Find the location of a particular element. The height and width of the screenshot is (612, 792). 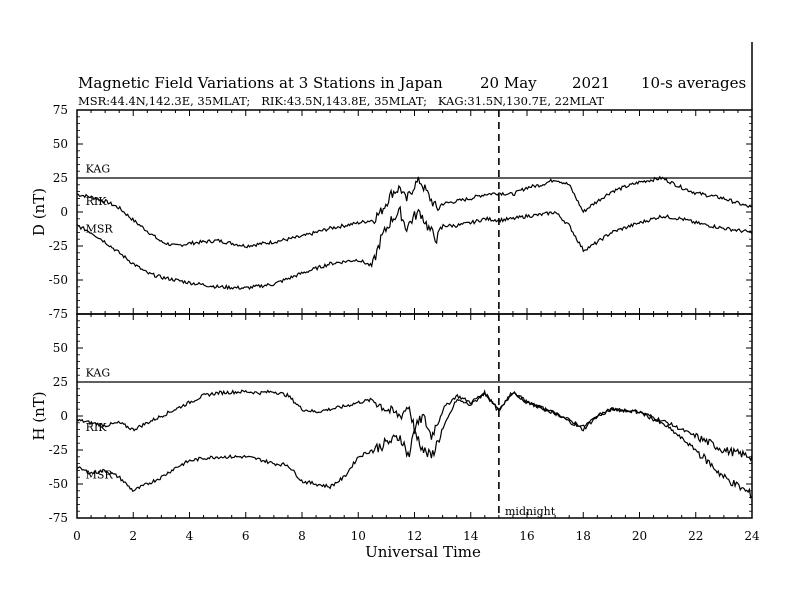

chart-title-year: 2021 is located at coordinates (591, 83).